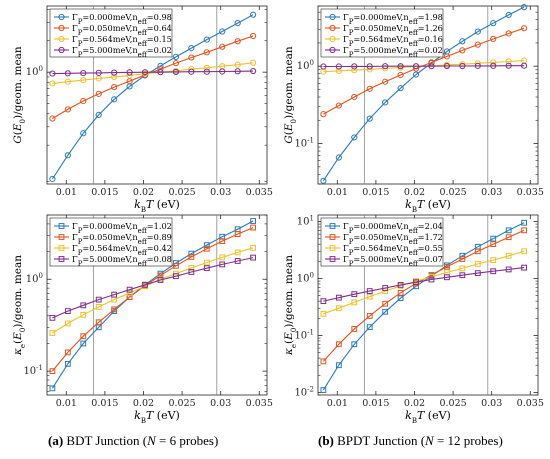 This screenshot has height=459, width=550. I want to click on legend-entry-label: ΓP=0.000meV,neff=0.98, so click(122, 19).